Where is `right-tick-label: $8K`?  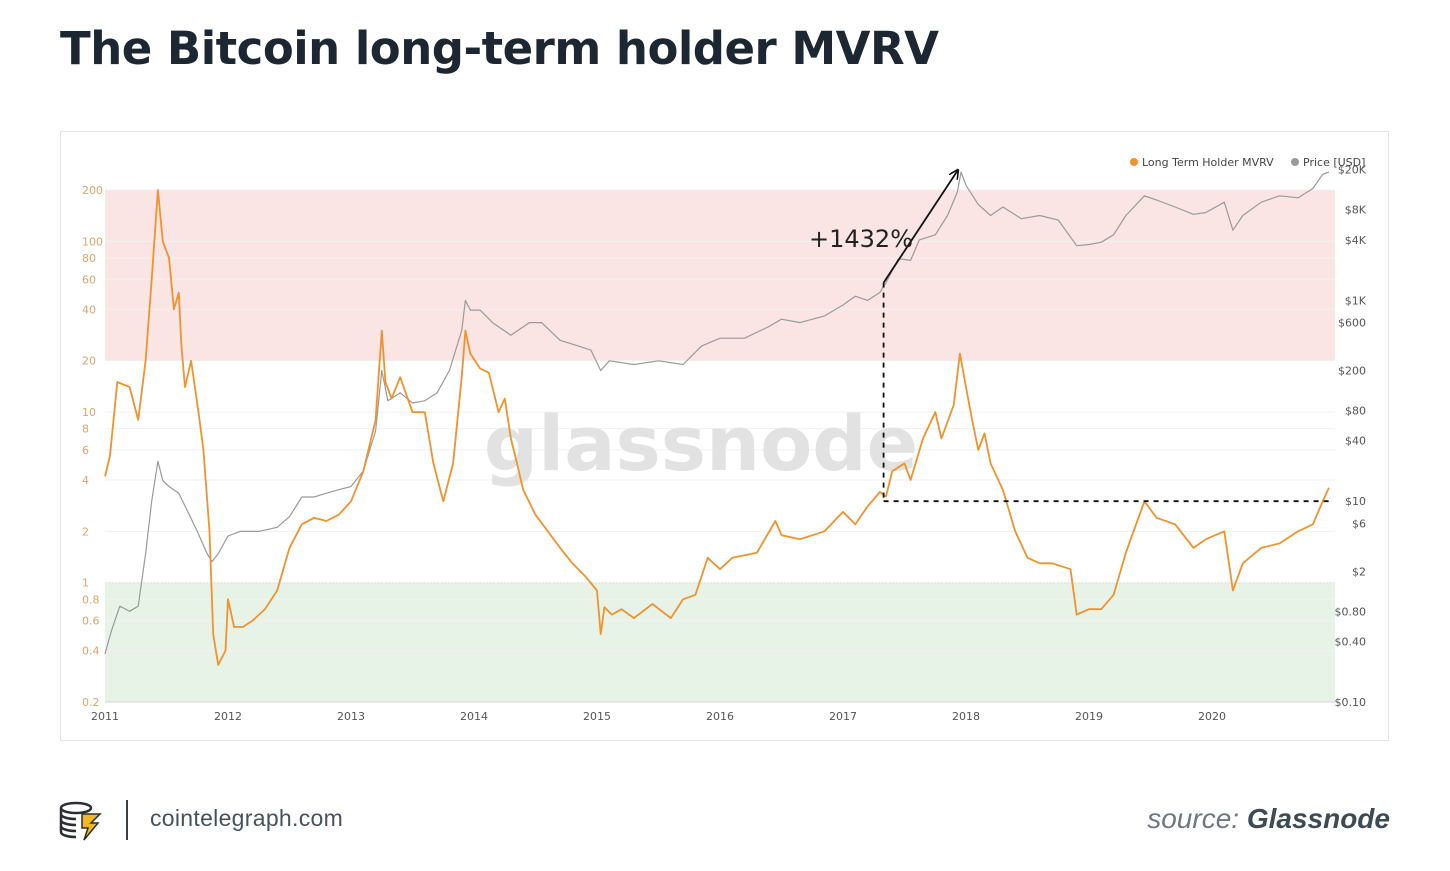
right-tick-label: $8K is located at coordinates (1356, 210).